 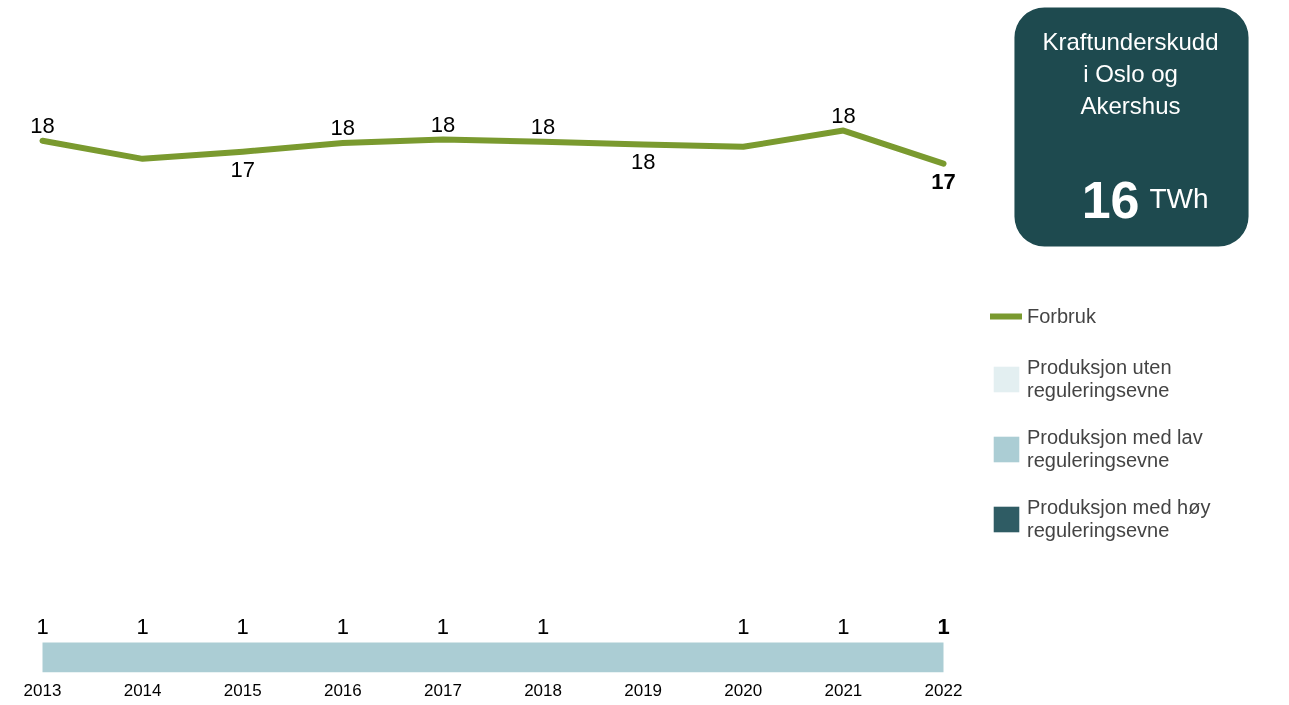 What do you see at coordinates (843, 690) in the screenshot?
I see `x-tick-label: 2021` at bounding box center [843, 690].